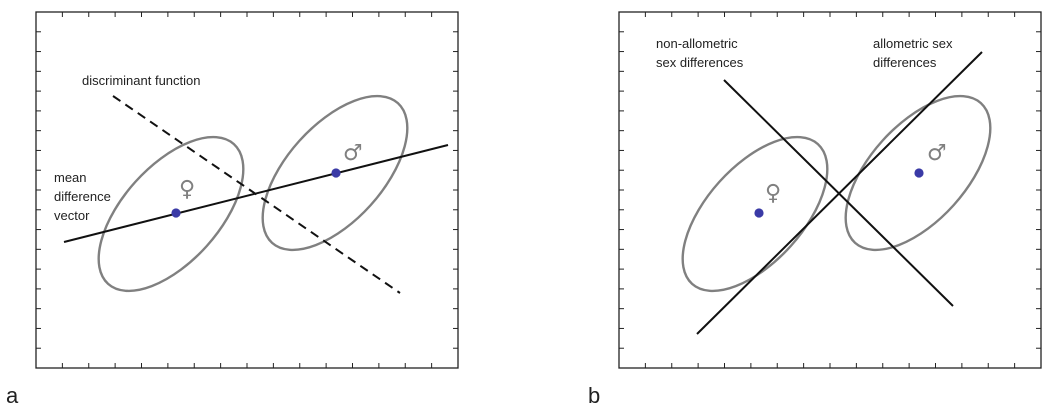  Describe the element at coordinates (141, 80) in the screenshot. I see `discriminant-function-label: discriminant function` at that location.